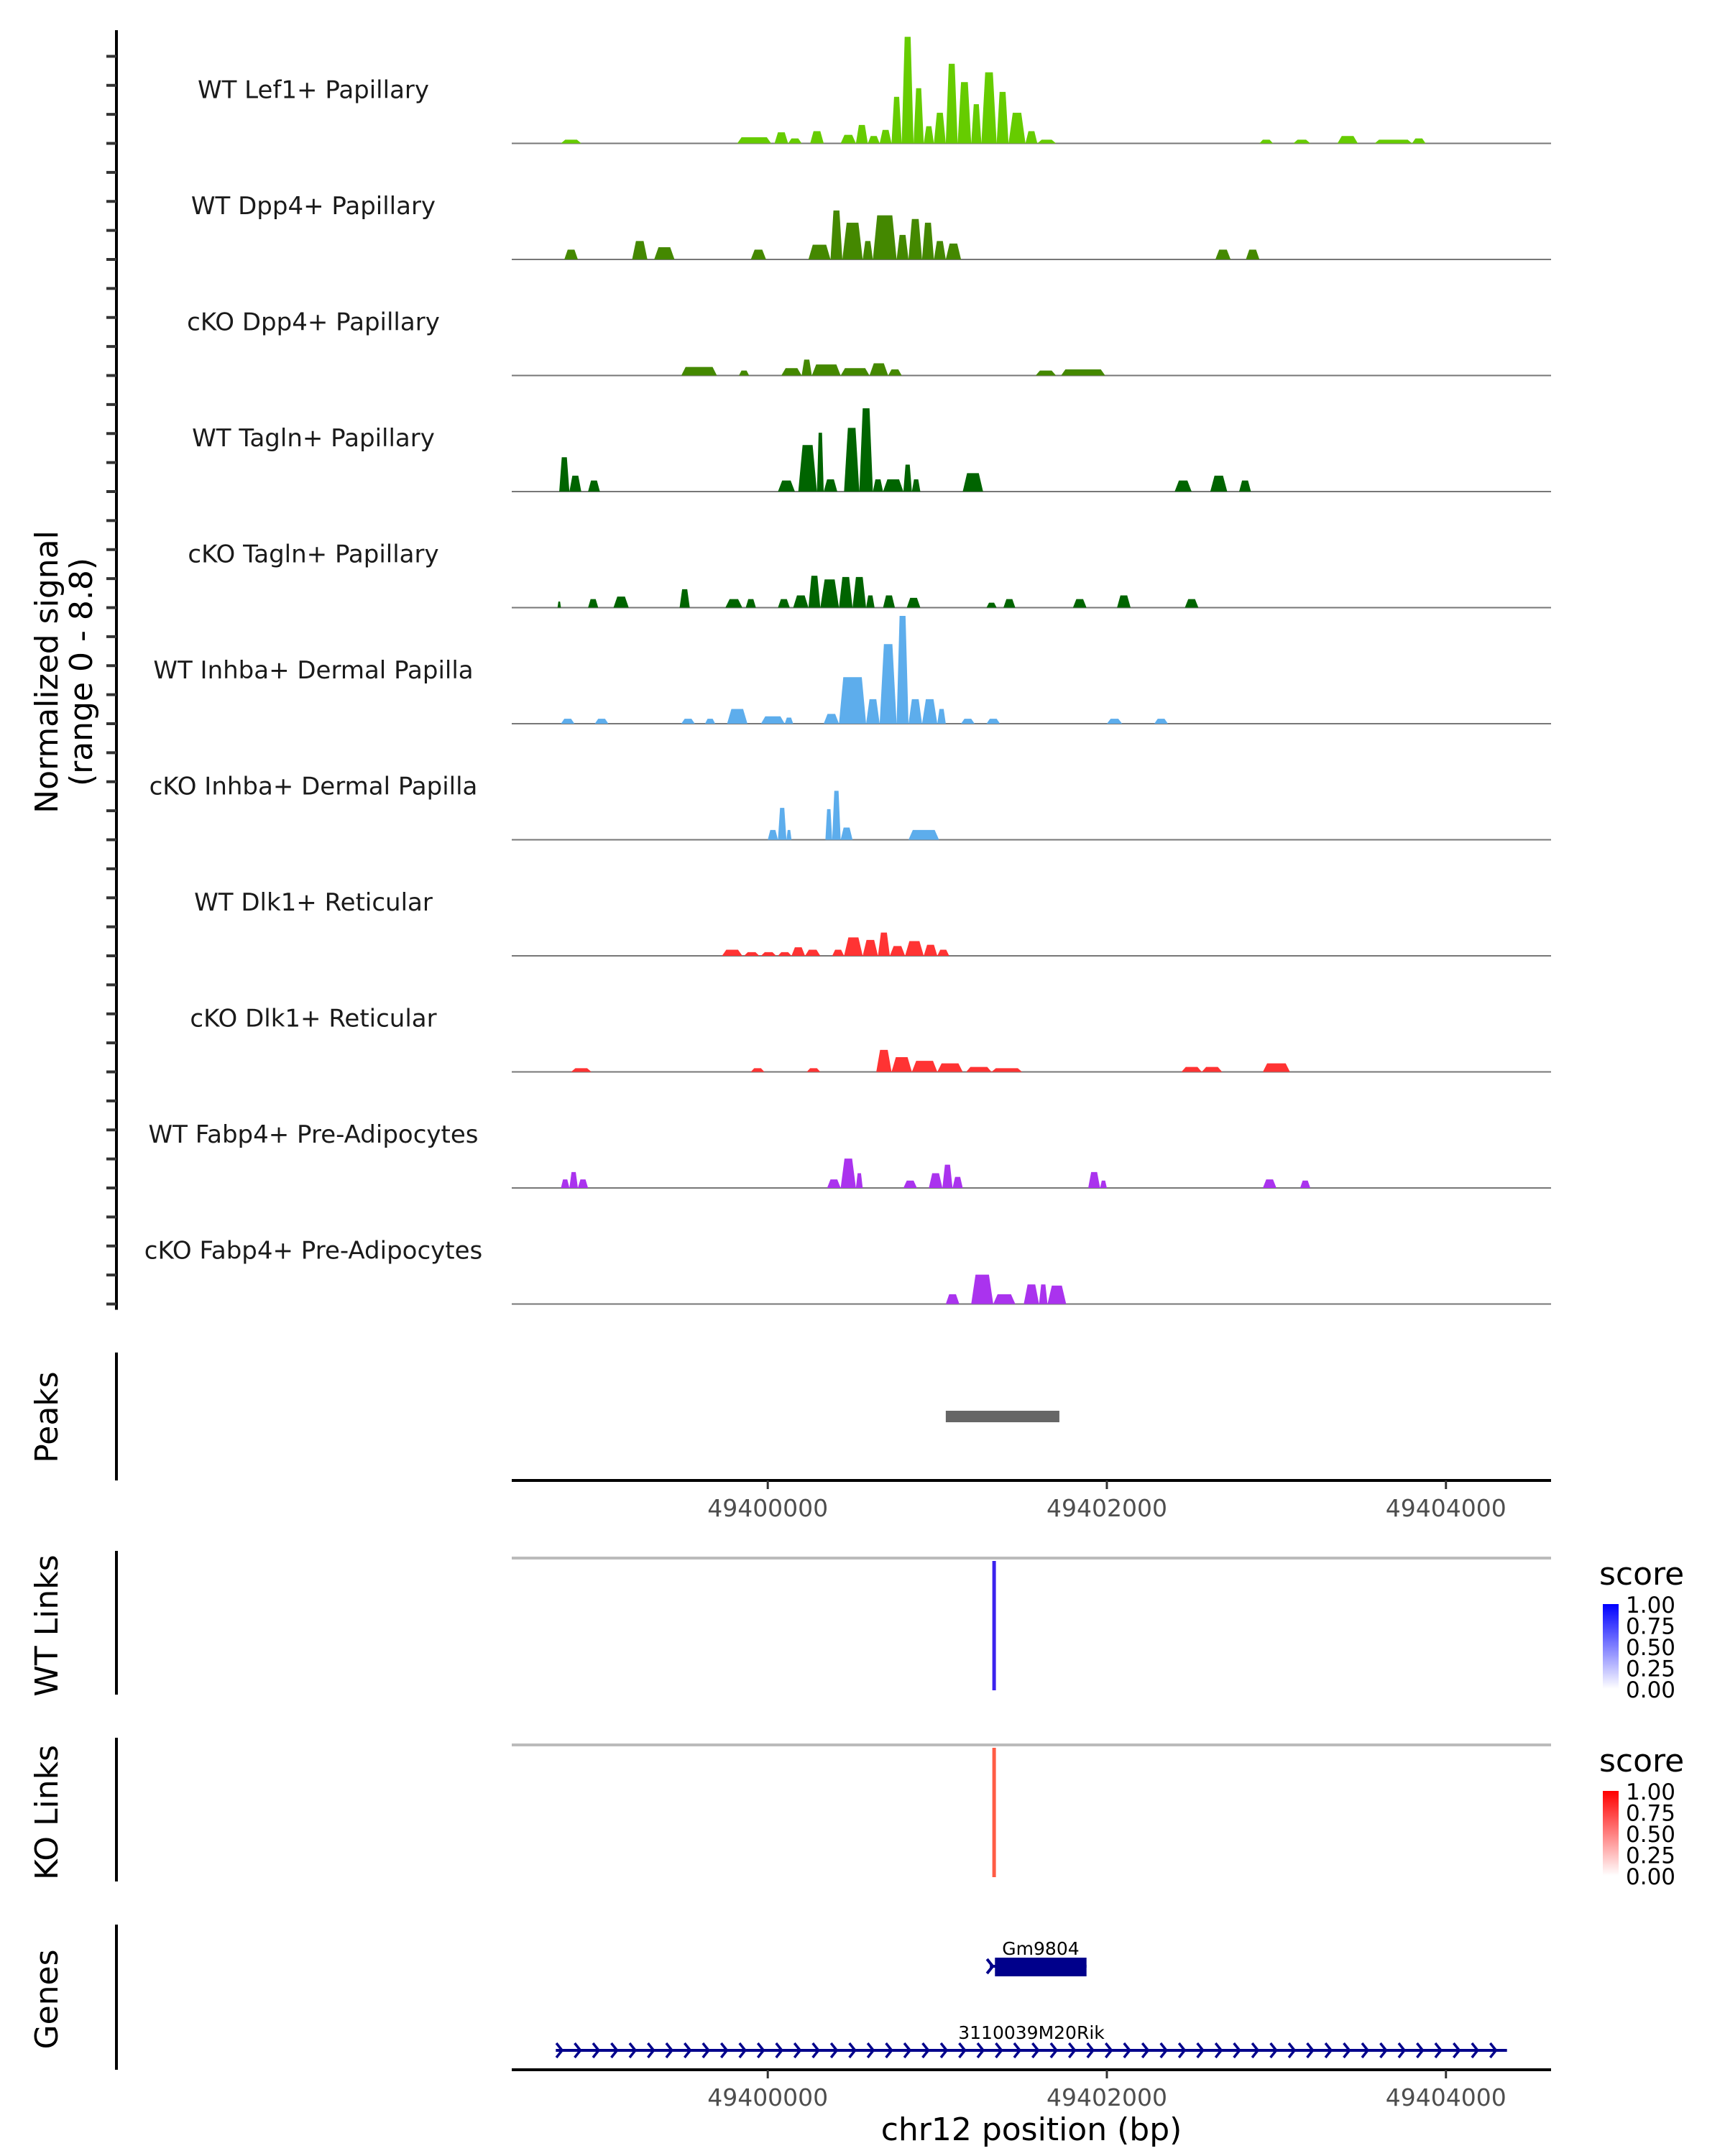  Describe the element at coordinates (47, 1999) in the screenshot. I see `genes-track-label: Genes` at that location.